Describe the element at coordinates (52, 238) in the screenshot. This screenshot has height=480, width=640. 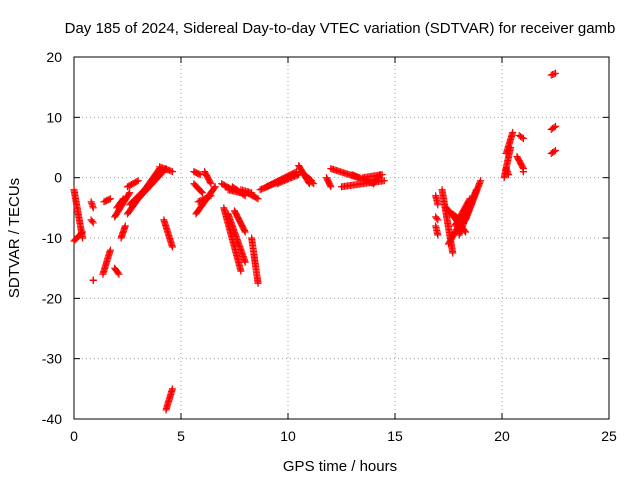
I see `y-tick-label: -10` at that location.